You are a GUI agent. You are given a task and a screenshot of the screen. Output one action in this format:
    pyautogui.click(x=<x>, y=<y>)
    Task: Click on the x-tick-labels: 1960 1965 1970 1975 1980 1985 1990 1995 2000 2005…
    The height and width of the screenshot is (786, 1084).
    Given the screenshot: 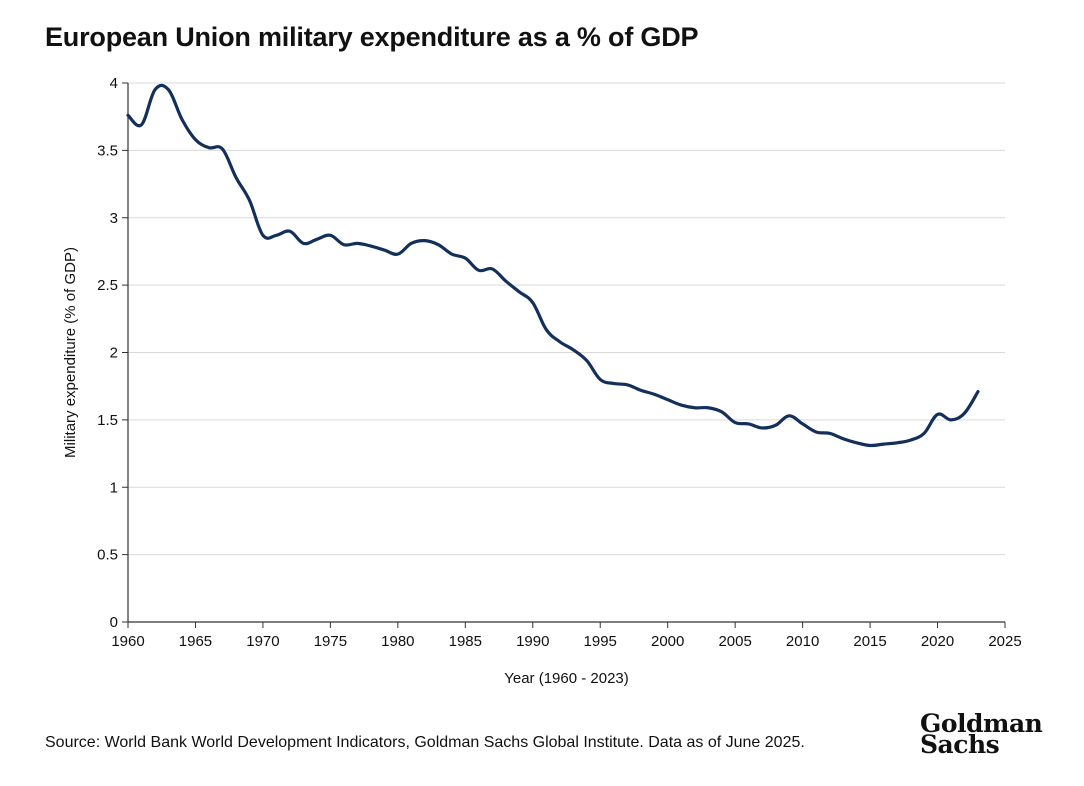 What is the action you would take?
    pyautogui.click(x=566, y=636)
    